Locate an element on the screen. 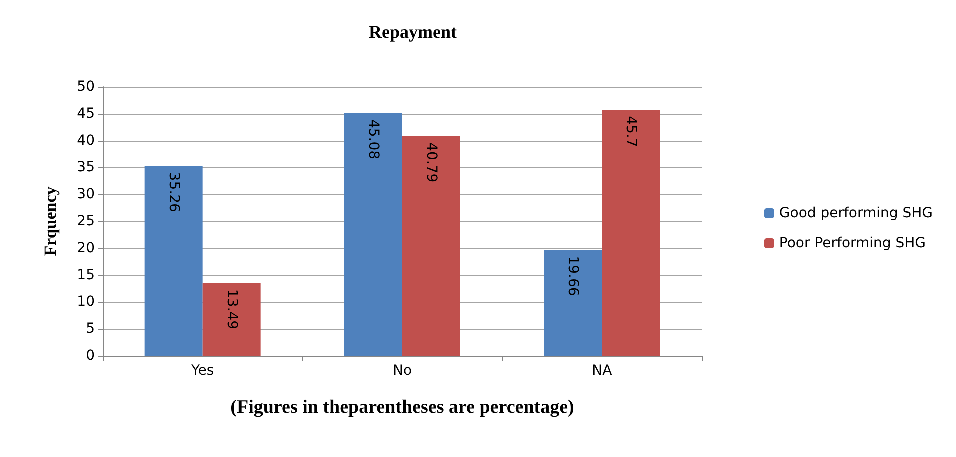  y-tick-label: 35 is located at coordinates (86, 168).